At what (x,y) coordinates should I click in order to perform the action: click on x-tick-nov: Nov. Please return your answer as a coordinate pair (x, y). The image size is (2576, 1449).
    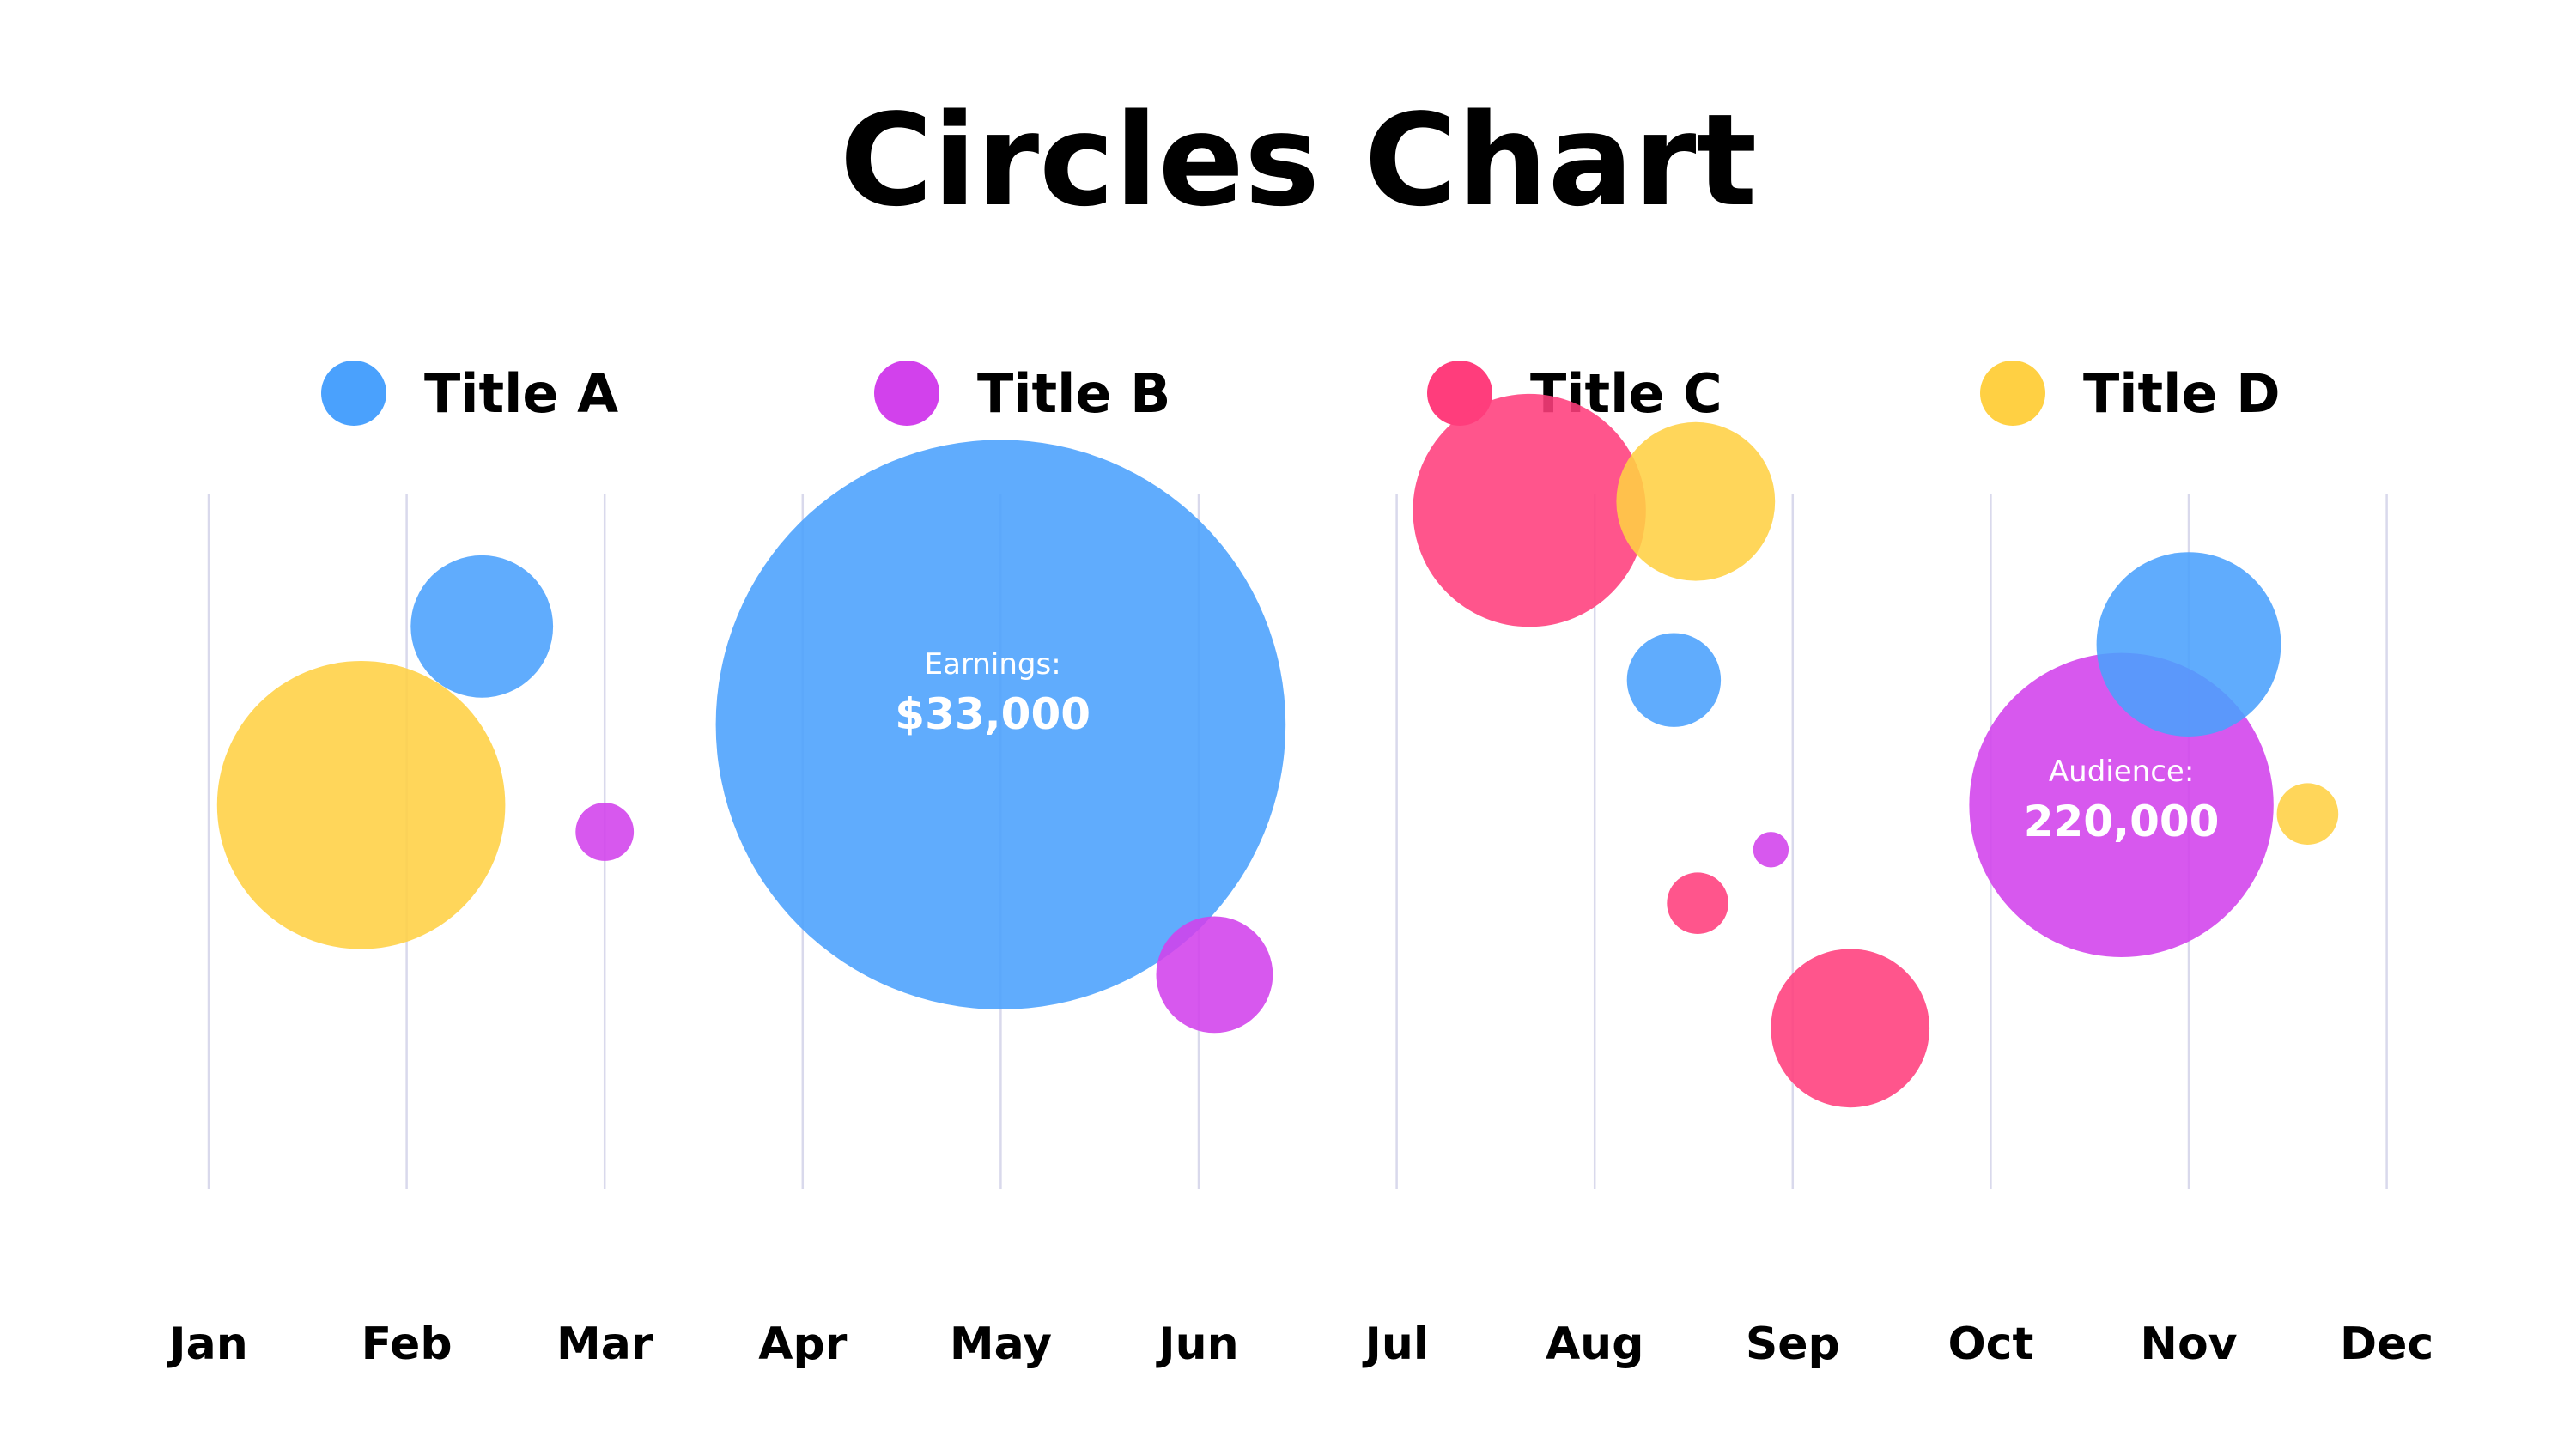
    Looking at the image, I should click on (2188, 1344).